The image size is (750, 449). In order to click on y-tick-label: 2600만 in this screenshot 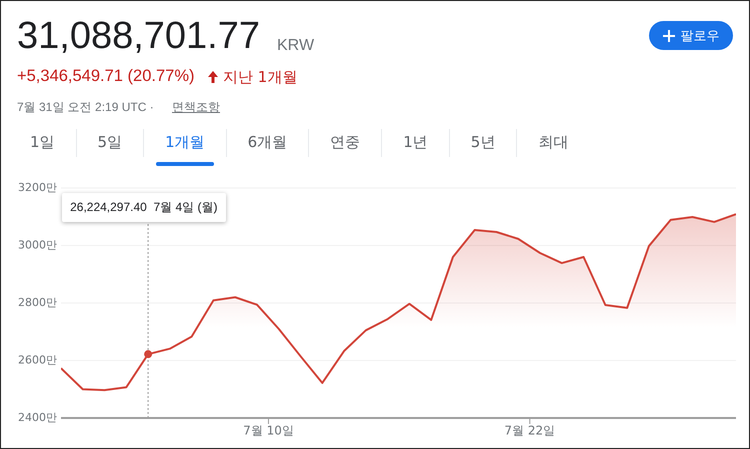, I will do `click(37, 359)`.